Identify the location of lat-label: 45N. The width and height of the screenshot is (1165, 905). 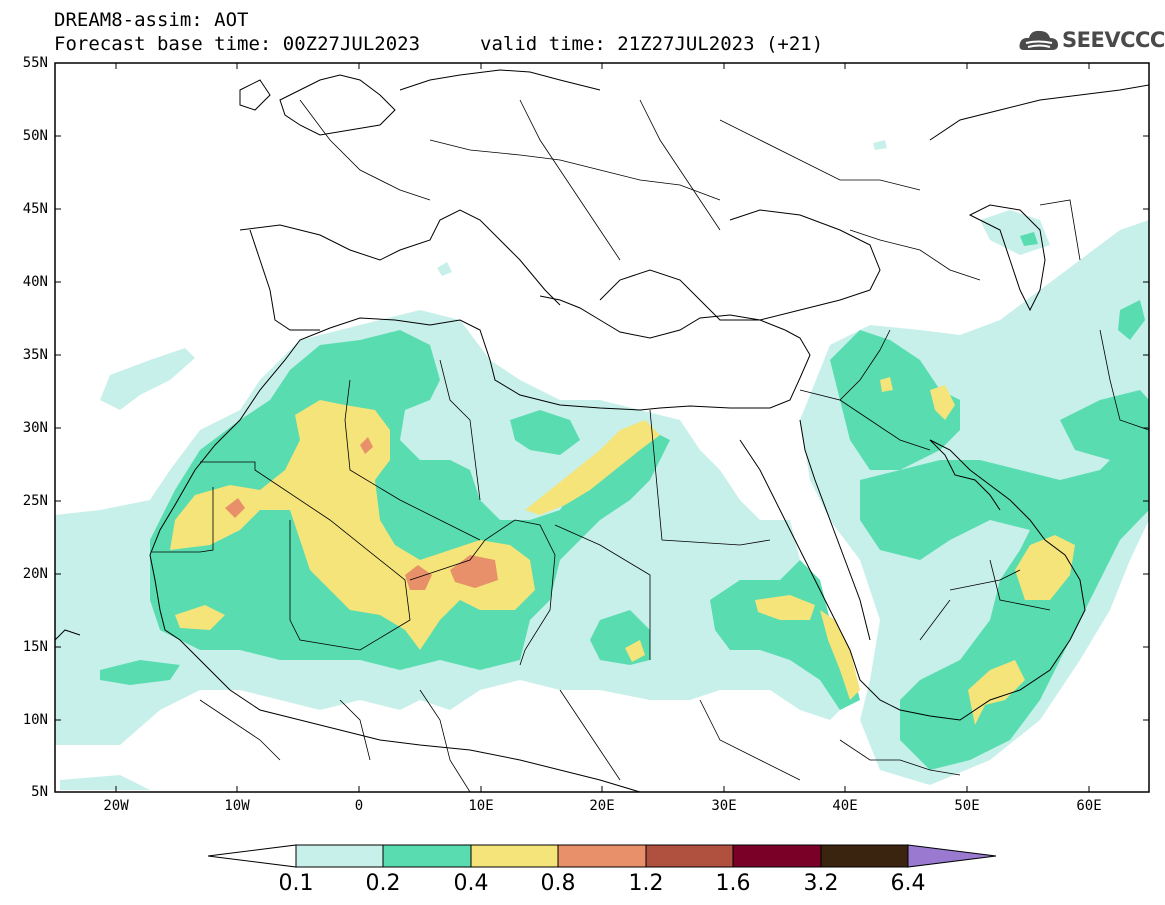
(35, 209).